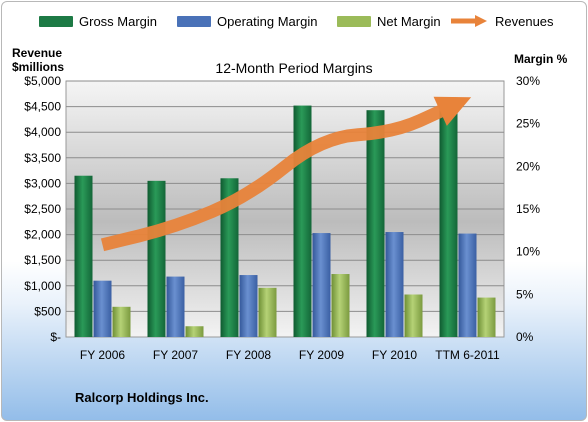 This screenshot has height=422, width=588. I want to click on legend-net-margin: Net Margin, so click(389, 21).